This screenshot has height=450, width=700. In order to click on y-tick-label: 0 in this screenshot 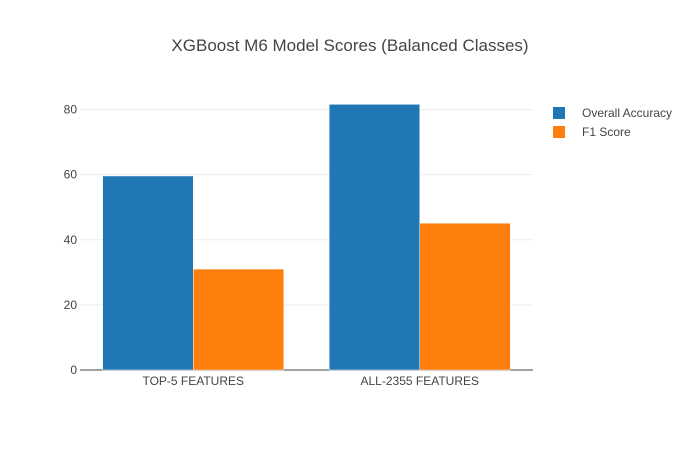, I will do `click(73, 370)`.